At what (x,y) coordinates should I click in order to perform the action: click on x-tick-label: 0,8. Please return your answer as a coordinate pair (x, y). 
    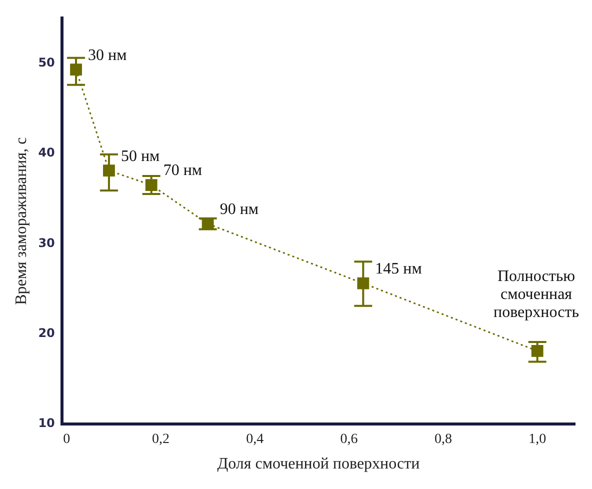
    Looking at the image, I should click on (443, 440).